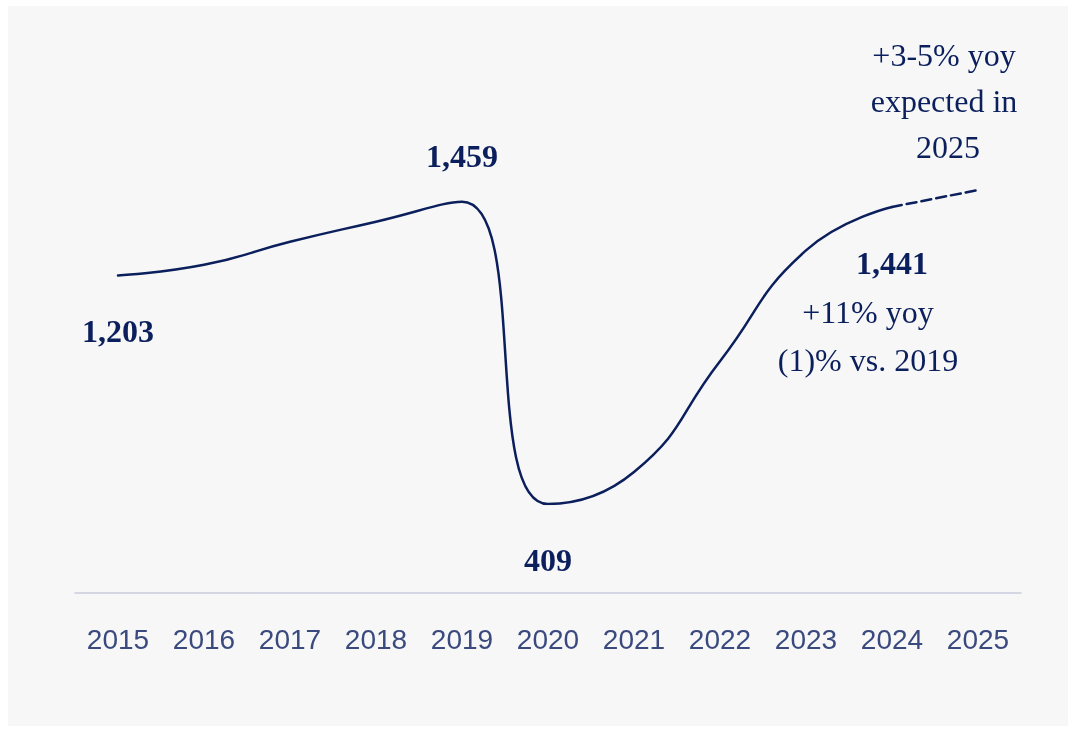 Image resolution: width=1073 pixels, height=729 pixels. I want to click on x-tick-label: 2025, so click(978, 639).